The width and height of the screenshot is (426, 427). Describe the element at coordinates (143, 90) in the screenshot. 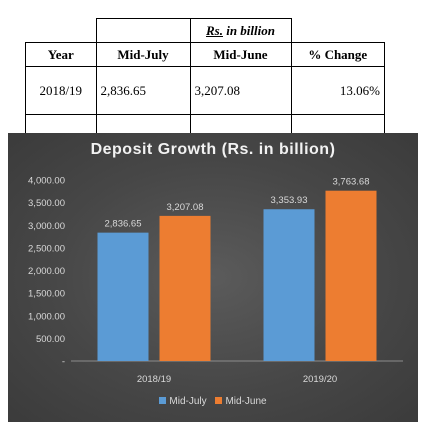

I see `row-mid-july: 2,836.65` at that location.